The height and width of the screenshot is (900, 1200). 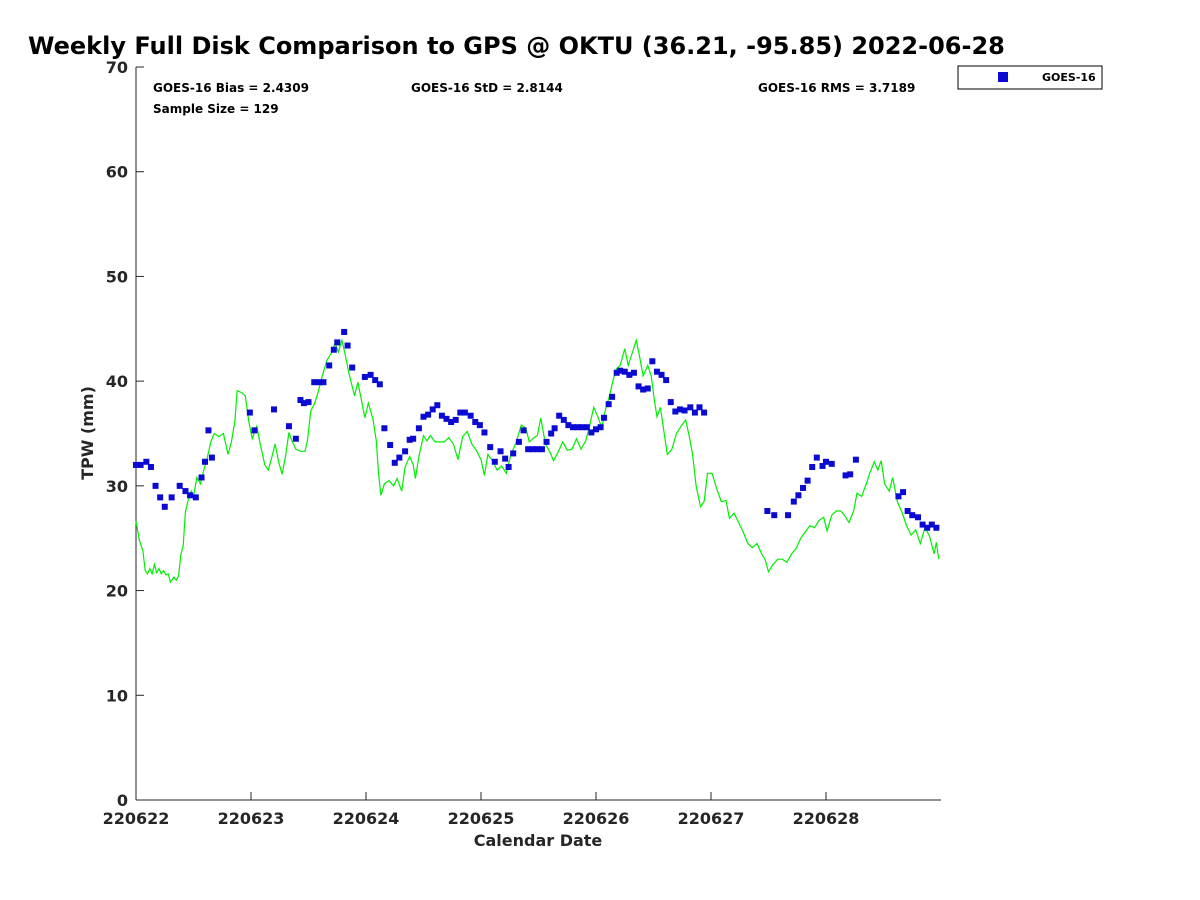 I want to click on legend-box, so click(x=1030, y=77).